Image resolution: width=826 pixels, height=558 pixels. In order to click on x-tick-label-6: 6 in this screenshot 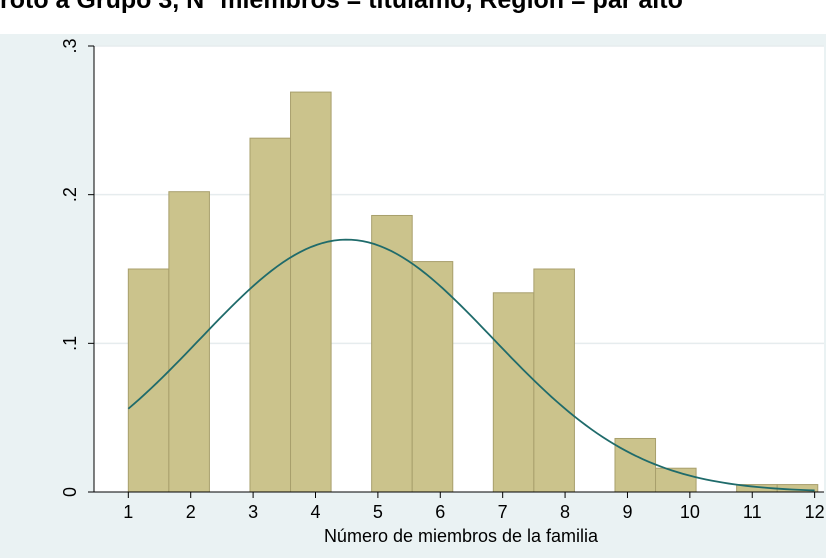, I will do `click(440, 512)`.